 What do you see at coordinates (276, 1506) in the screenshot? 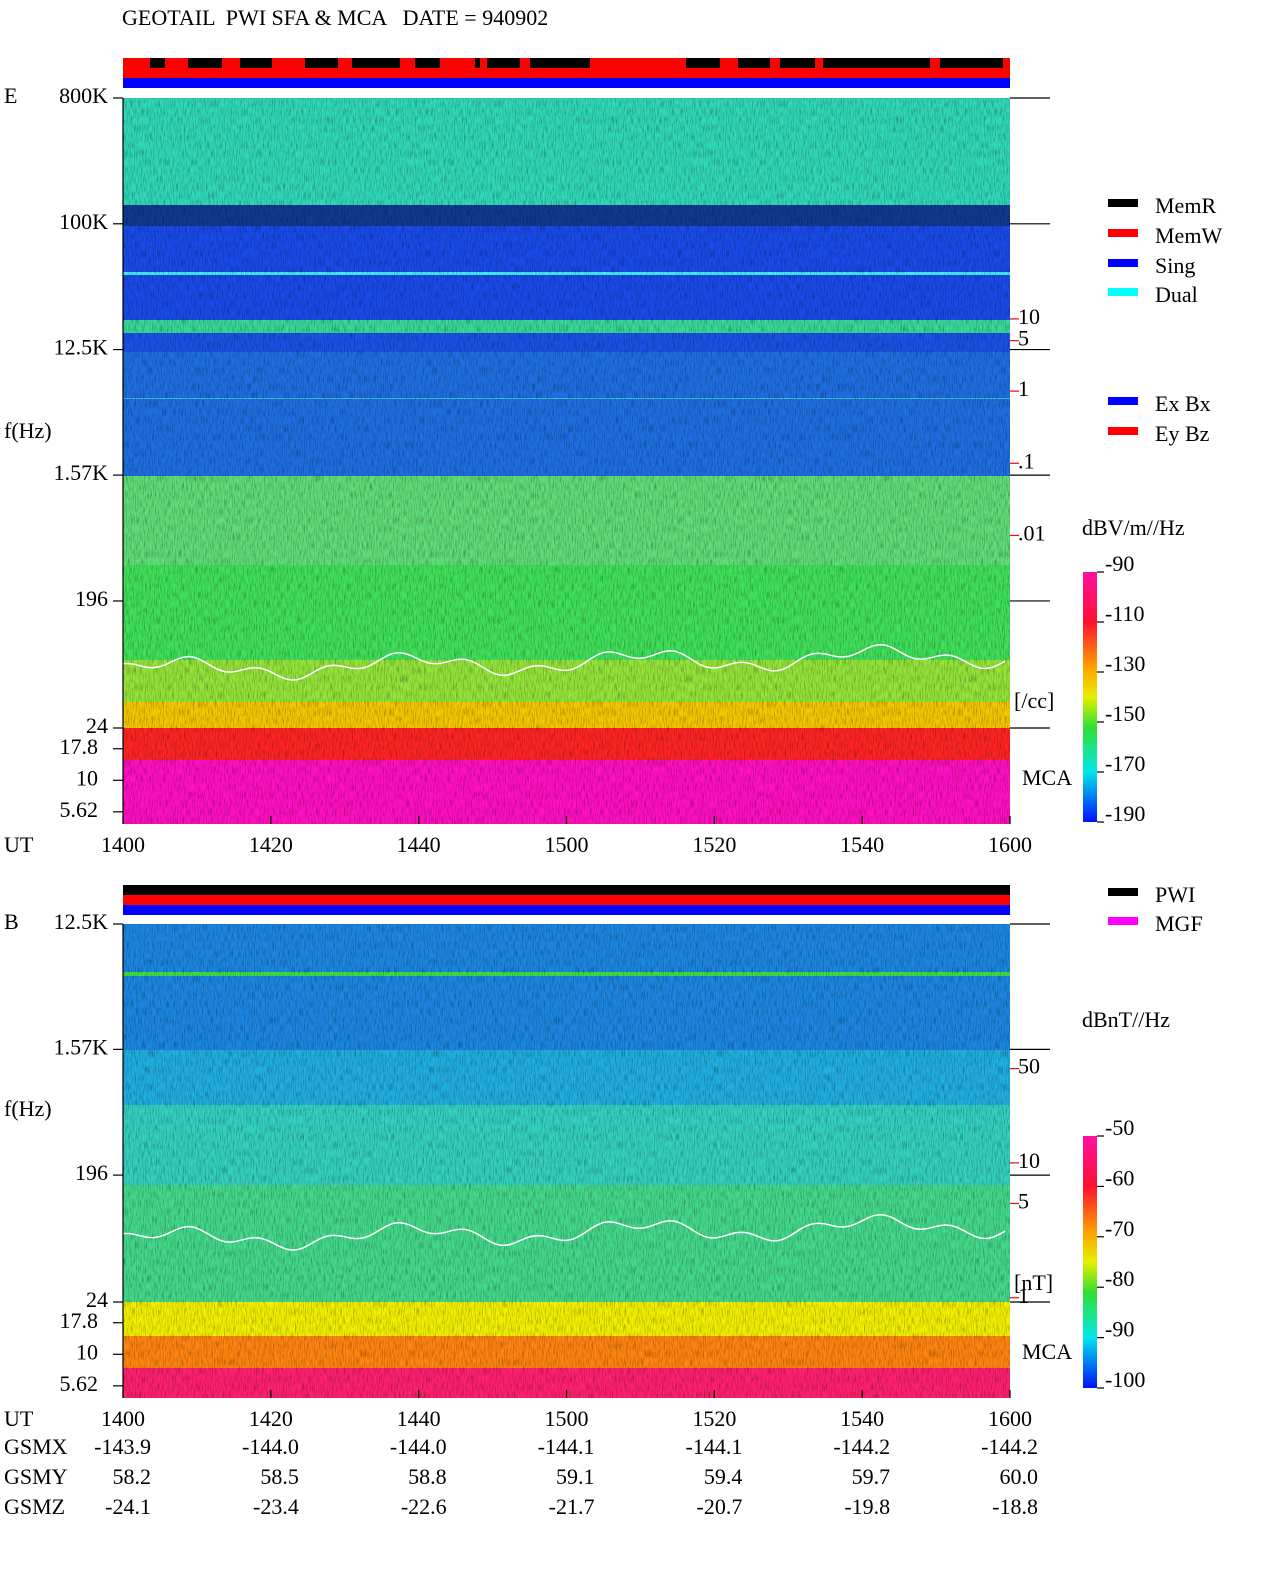
I see `orbit-value: -23.4` at bounding box center [276, 1506].